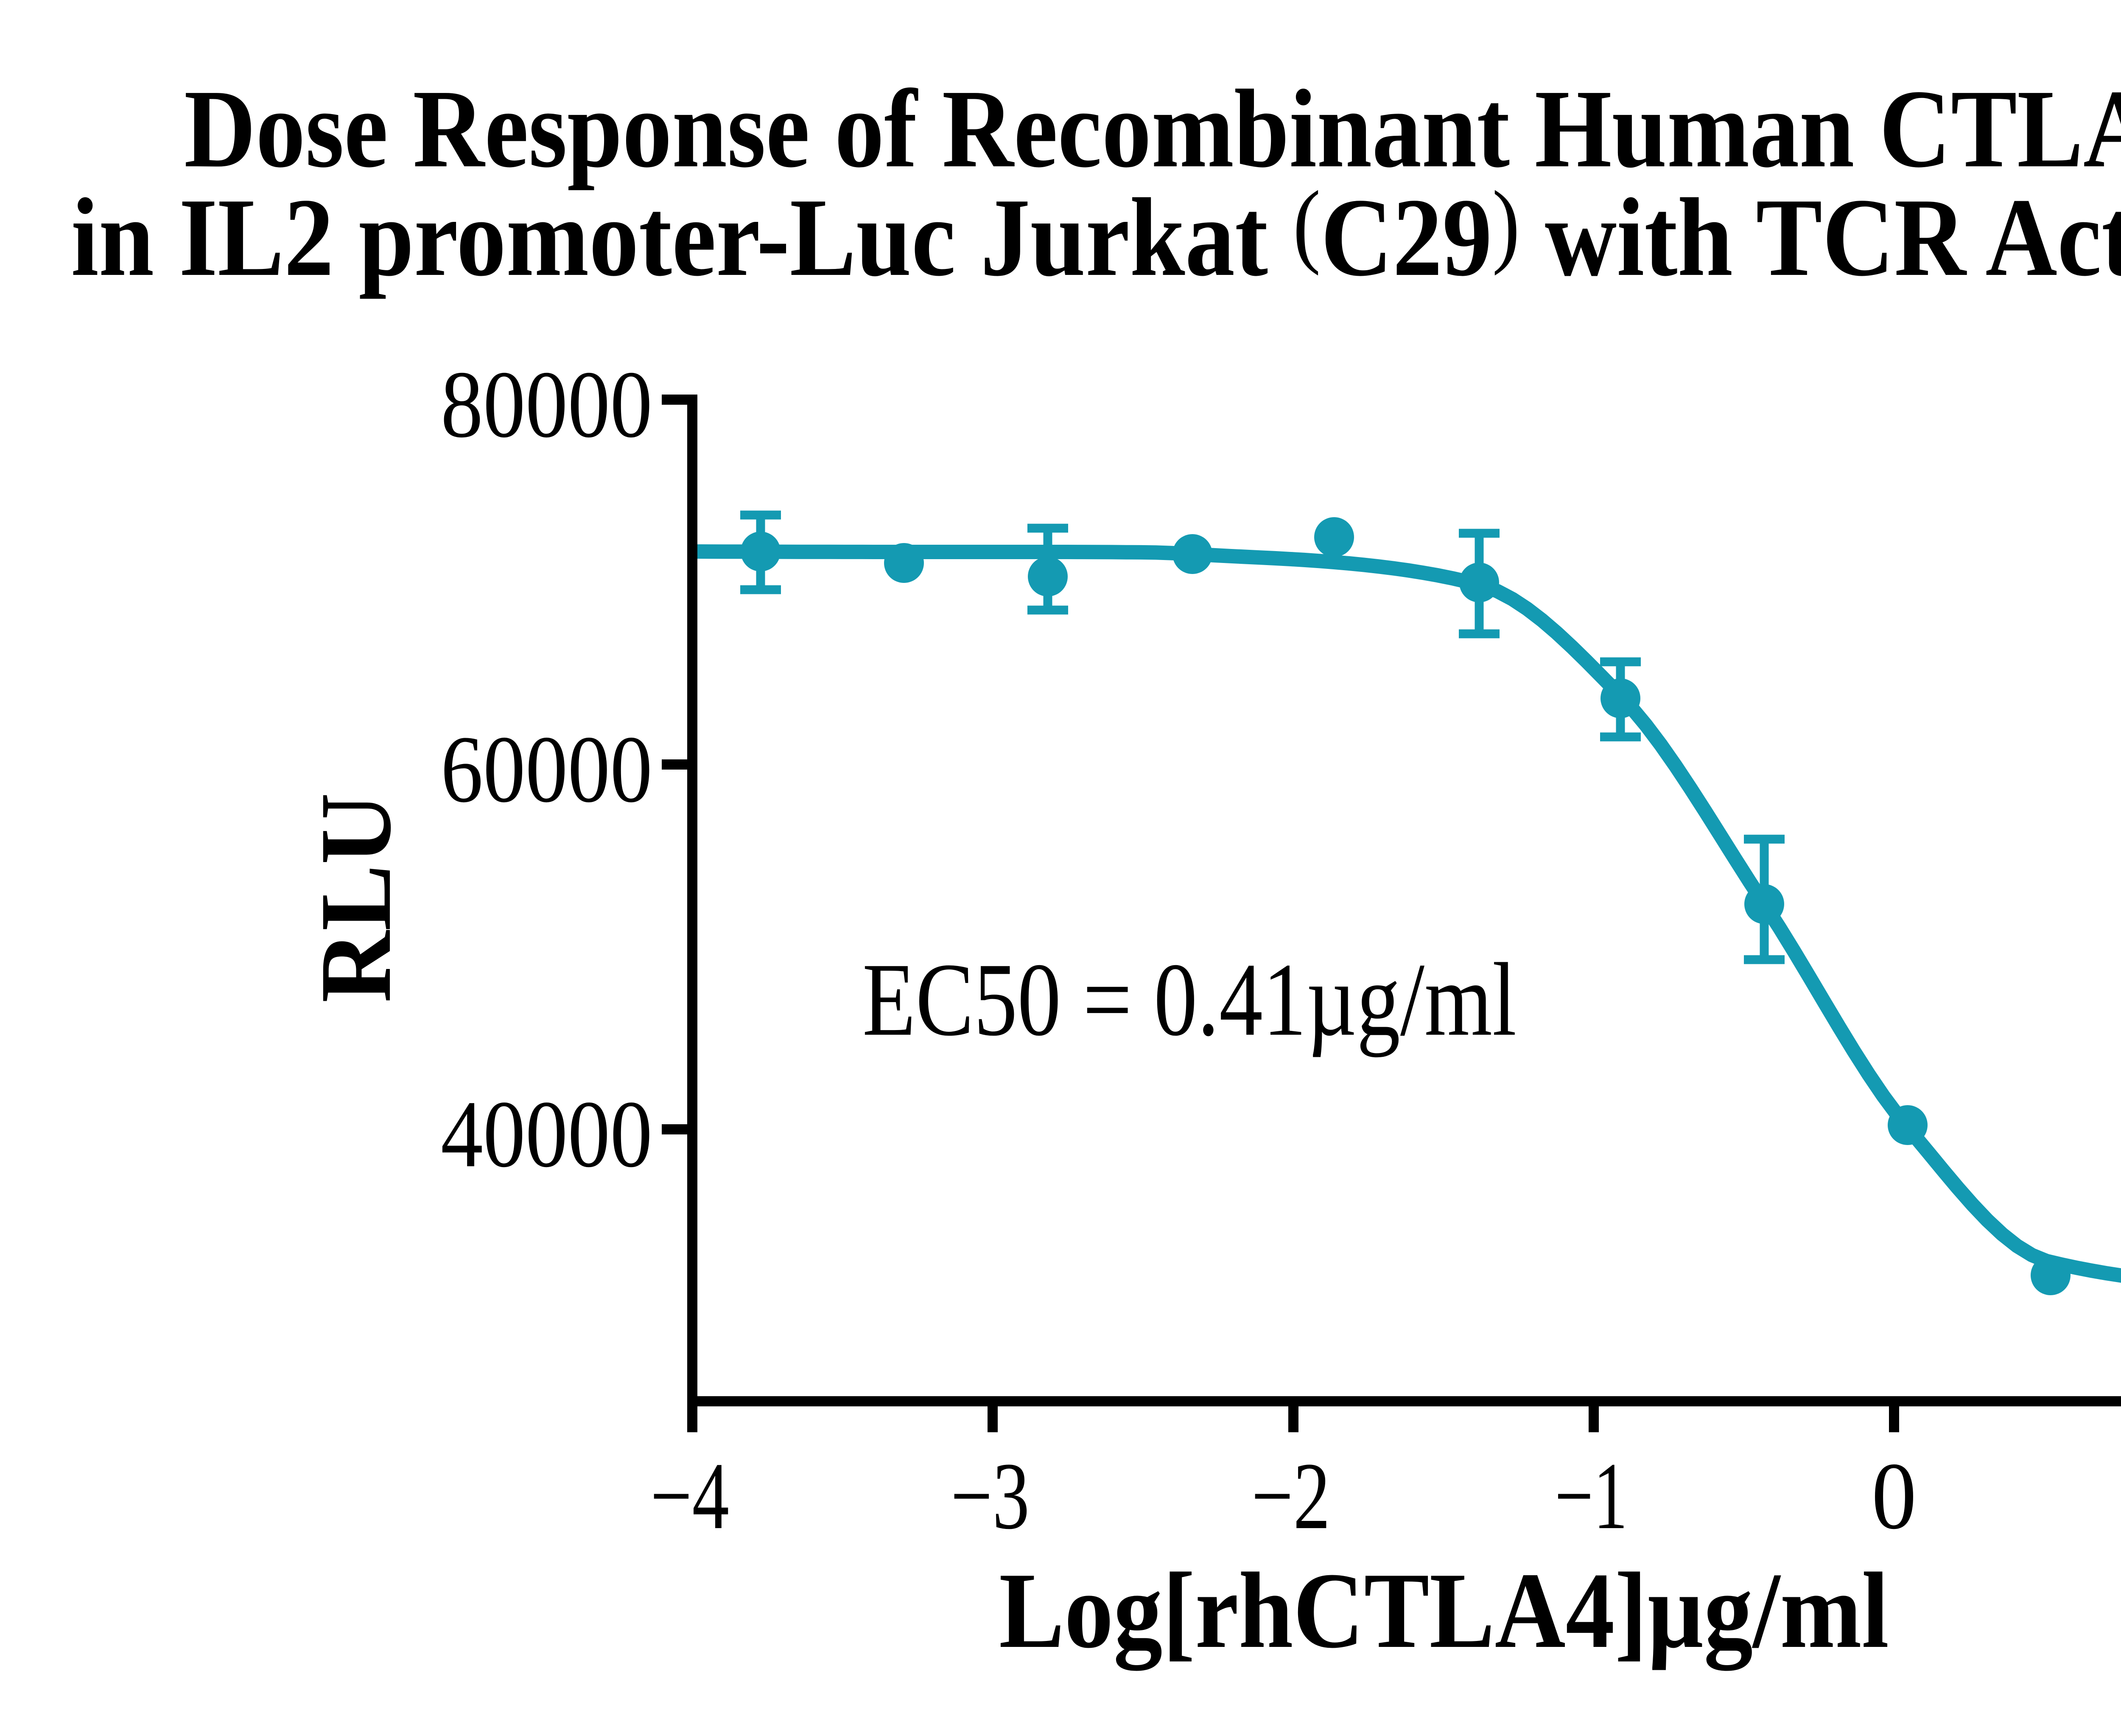  What do you see at coordinates (546, 769) in the screenshot?
I see `svg-text: 60000` at bounding box center [546, 769].